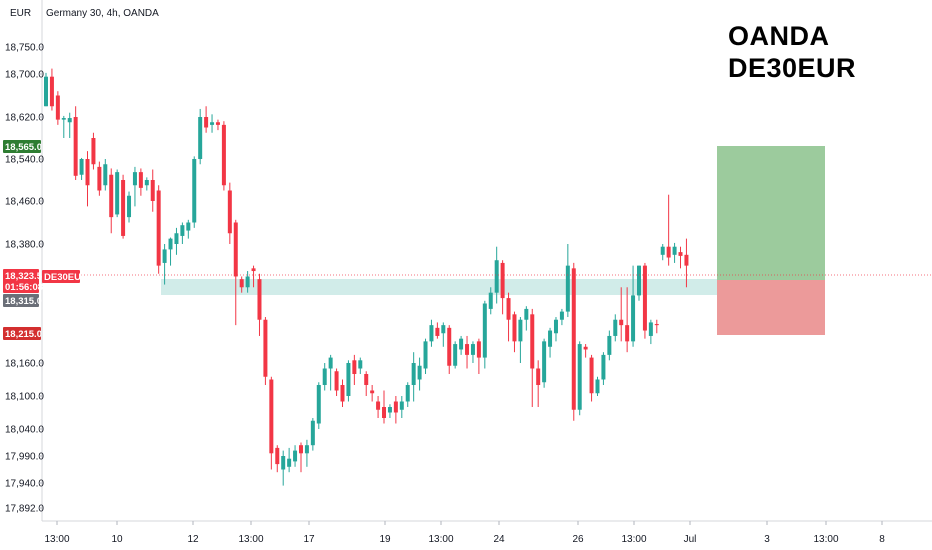 Image resolution: width=932 pixels, height=550 pixels. What do you see at coordinates (771, 213) in the screenshot?
I see `take-profit-zone` at bounding box center [771, 213].